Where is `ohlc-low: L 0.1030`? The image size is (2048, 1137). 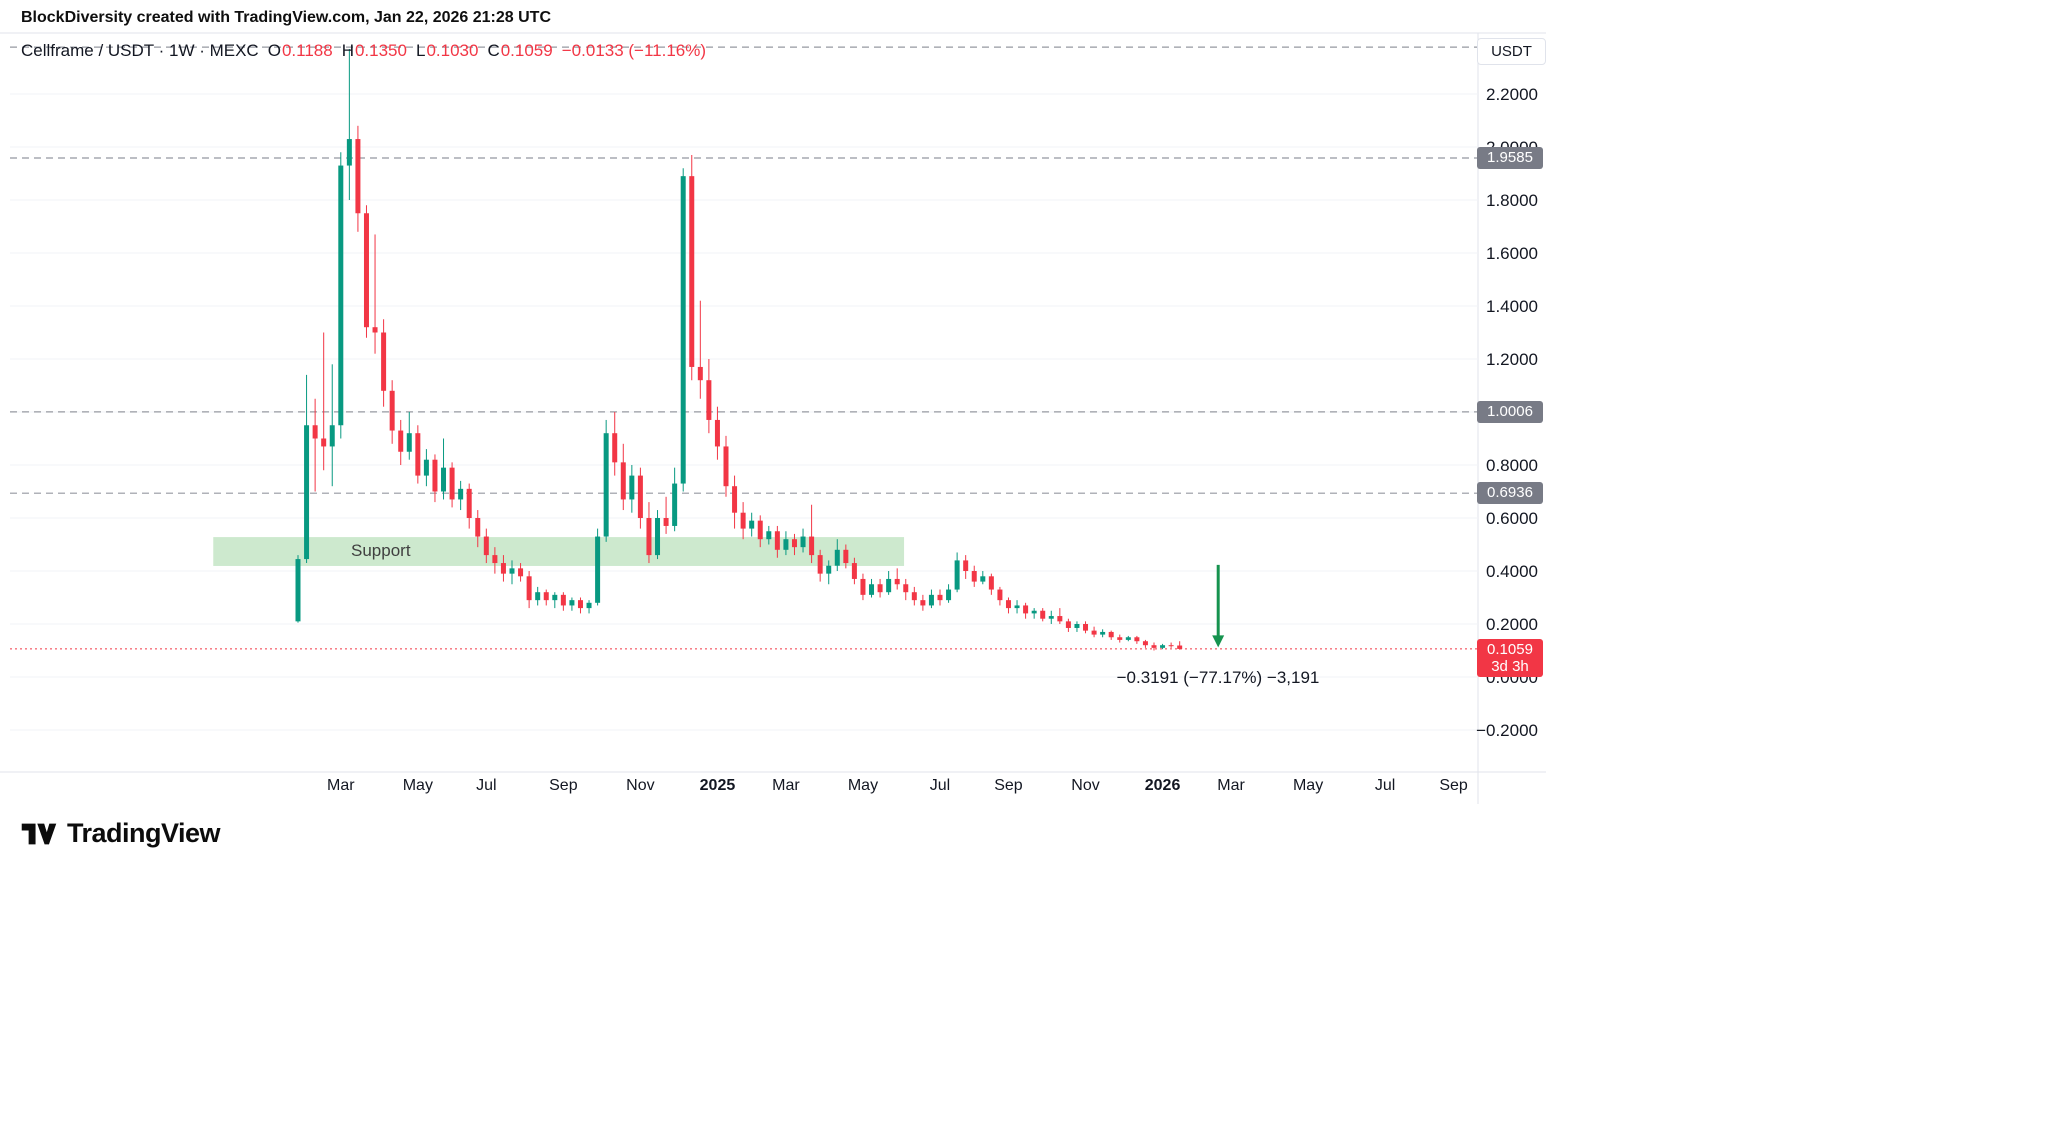
ohlc-low: L 0.1030 is located at coordinates (447, 51).